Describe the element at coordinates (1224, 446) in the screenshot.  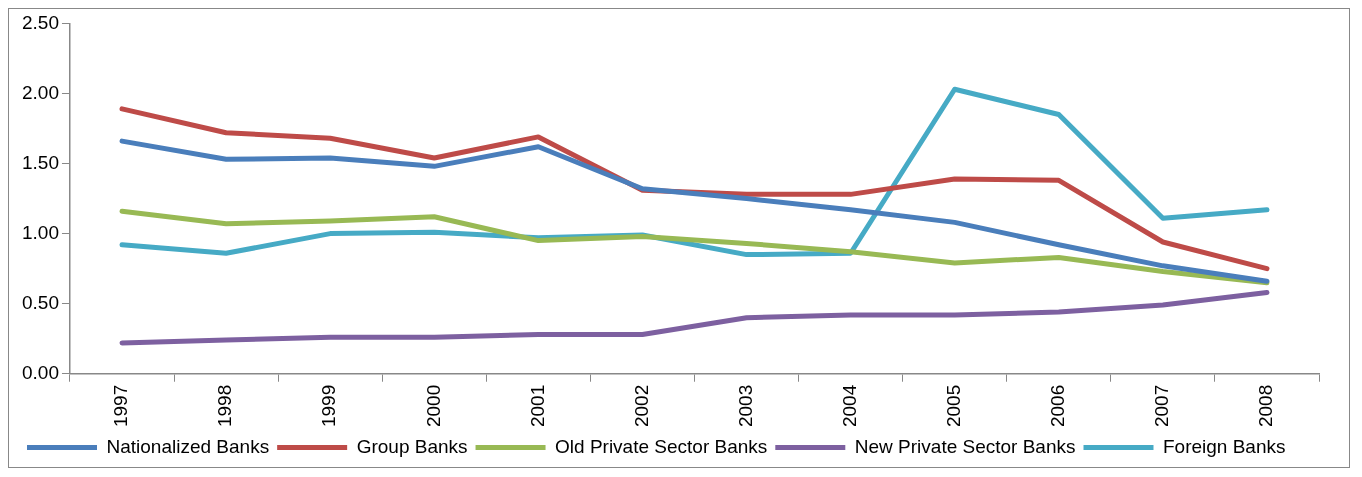
I see `legend-label: Foreign Banks` at that location.